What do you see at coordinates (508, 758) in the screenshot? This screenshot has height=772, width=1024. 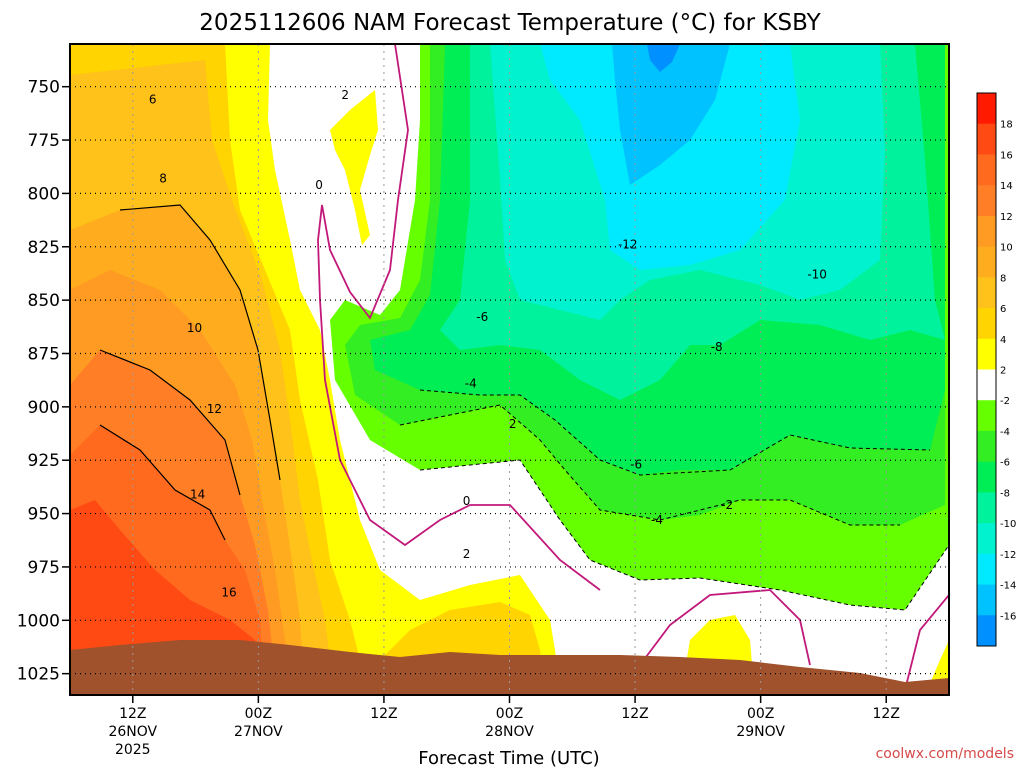 I see `x-axis-label: Forecast Time (UTC)` at bounding box center [508, 758].